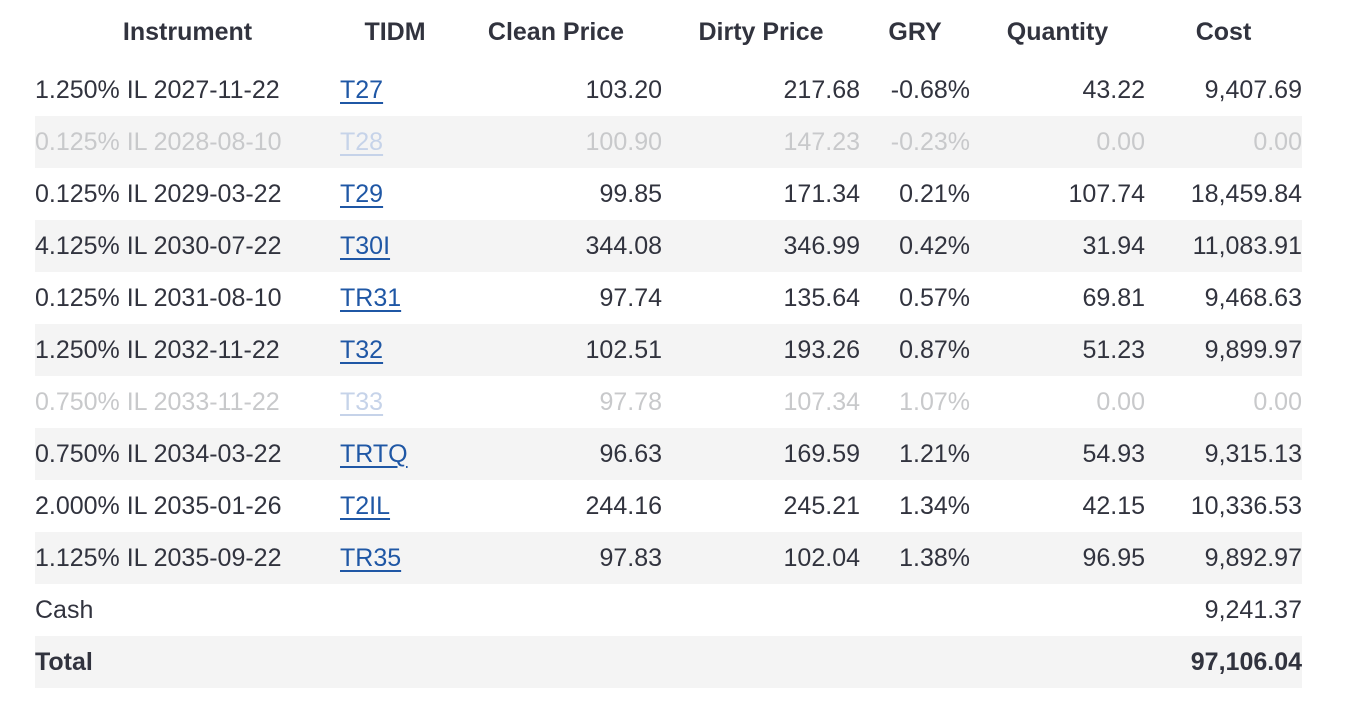  Describe the element at coordinates (158, 297) in the screenshot. I see `cell-instrument: 0.125% IL 2031-08-10` at that location.